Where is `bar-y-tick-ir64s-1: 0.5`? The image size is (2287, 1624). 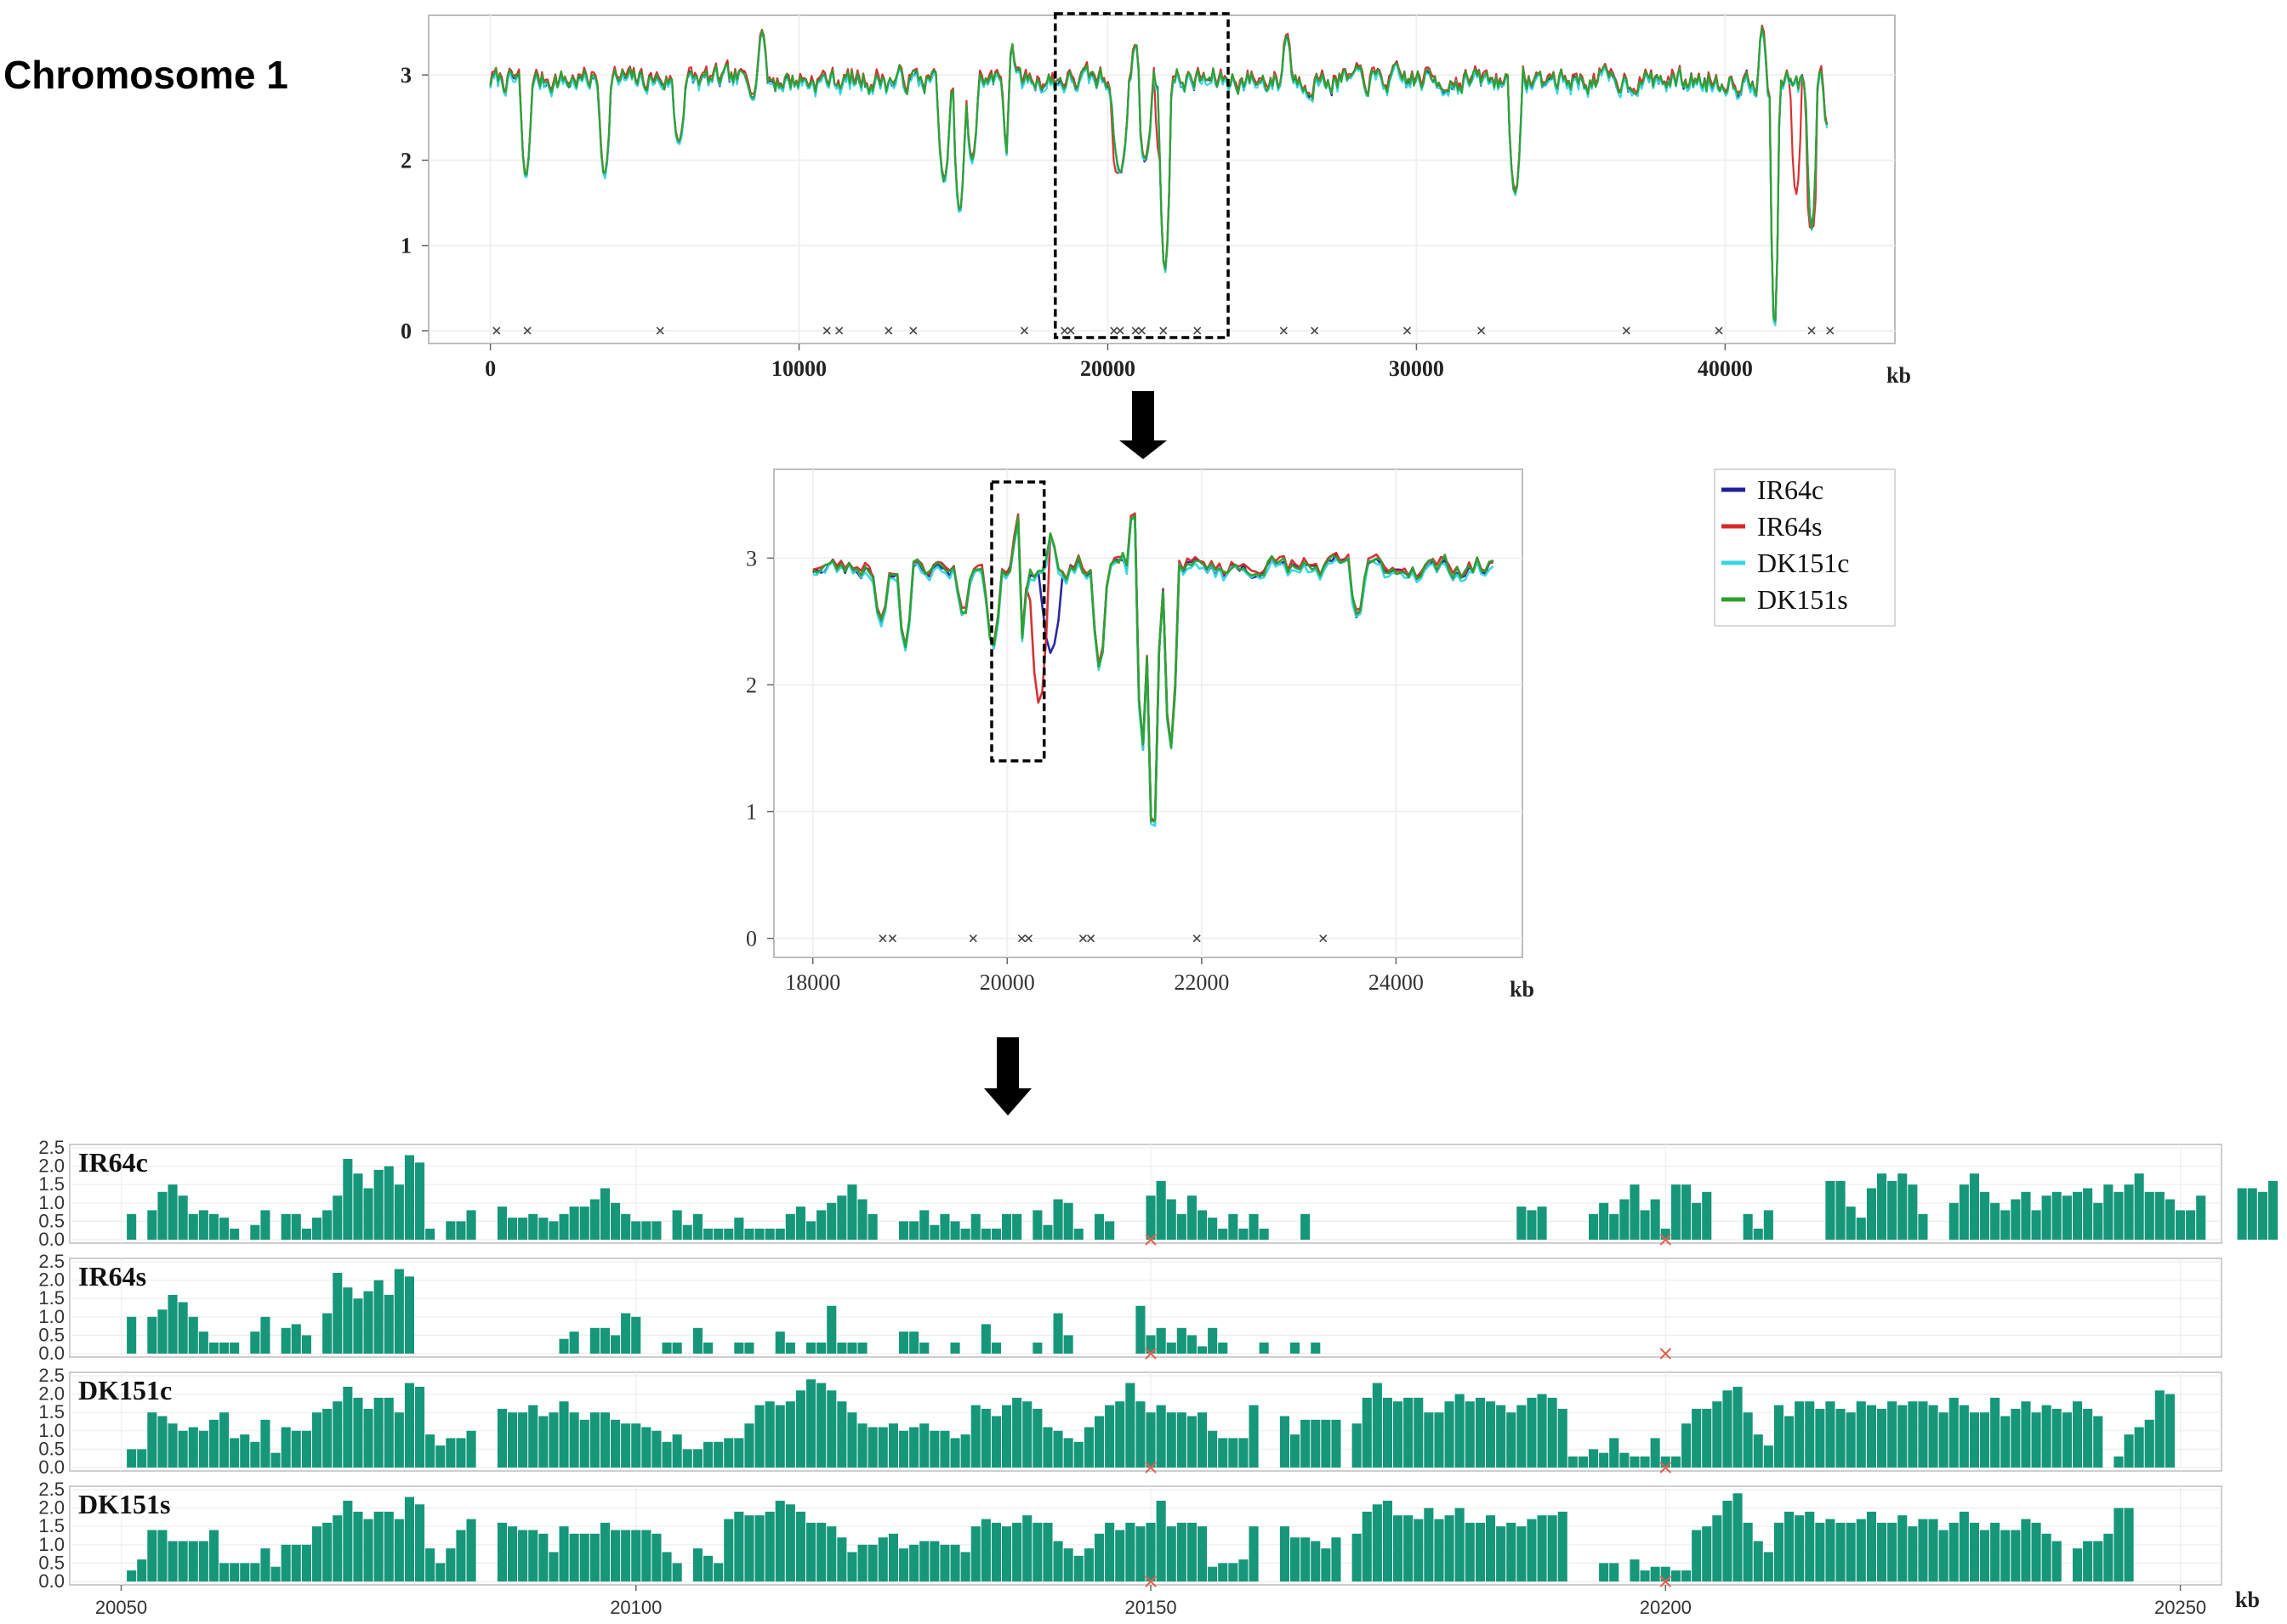
bar-y-tick-ir64s-1: 0.5 is located at coordinates (51, 1335).